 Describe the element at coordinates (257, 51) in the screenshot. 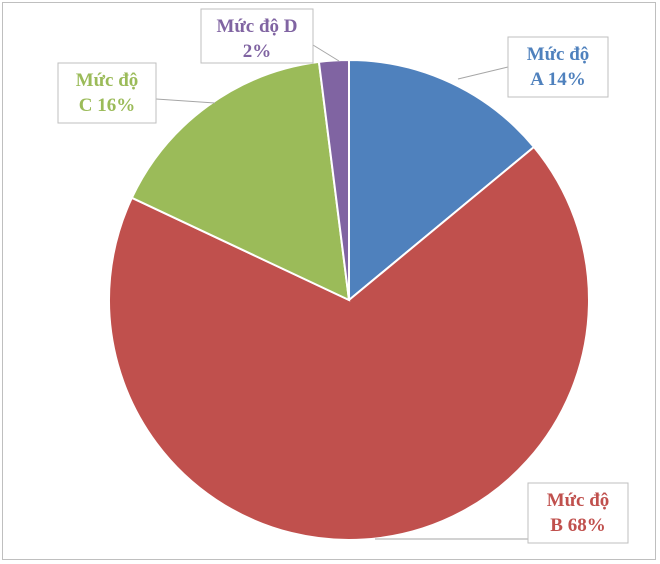

I see `data-label-d-line2: 2%` at that location.